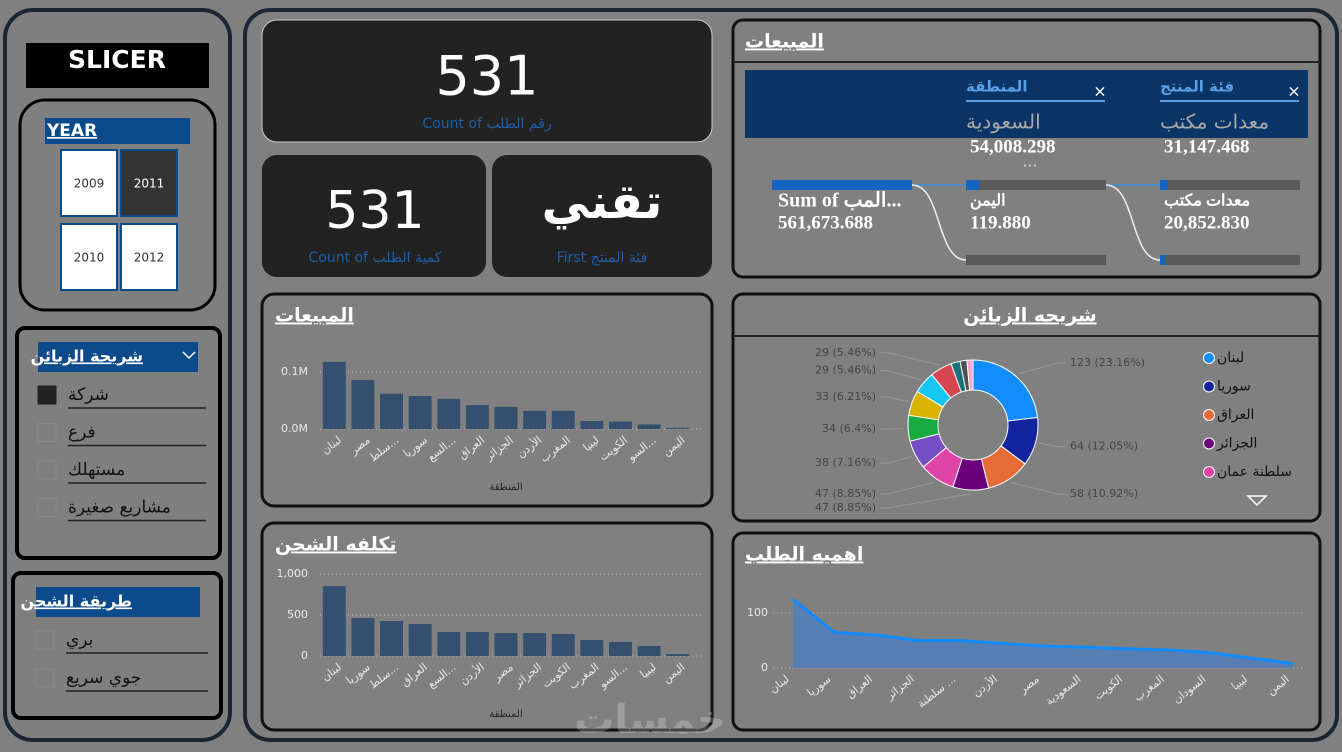  I want to click on tree-title: المبيعات, so click(784, 42).